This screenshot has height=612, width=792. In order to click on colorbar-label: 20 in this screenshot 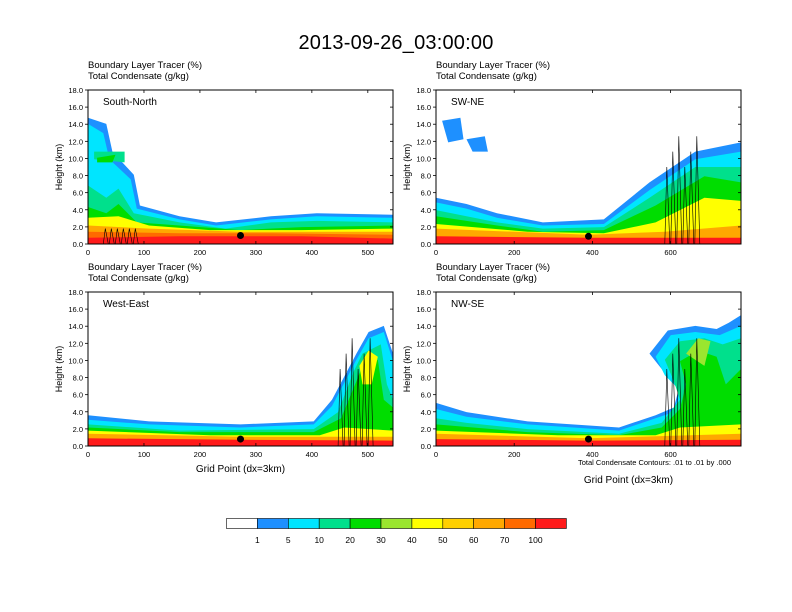, I will do `click(350, 540)`.